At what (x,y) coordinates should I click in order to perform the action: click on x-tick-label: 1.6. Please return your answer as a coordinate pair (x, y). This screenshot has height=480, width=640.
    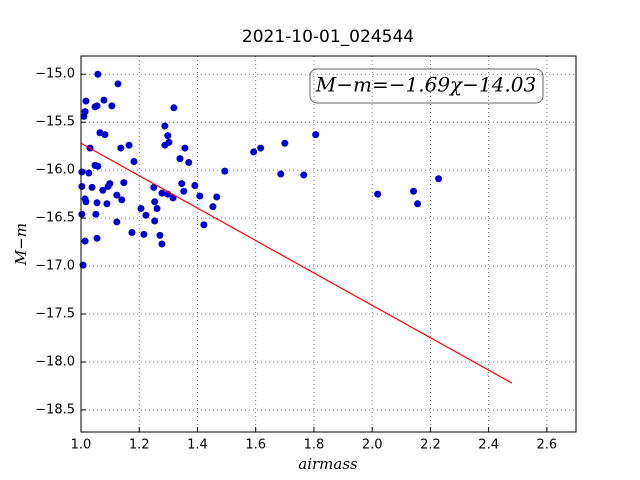
    Looking at the image, I should click on (255, 445).